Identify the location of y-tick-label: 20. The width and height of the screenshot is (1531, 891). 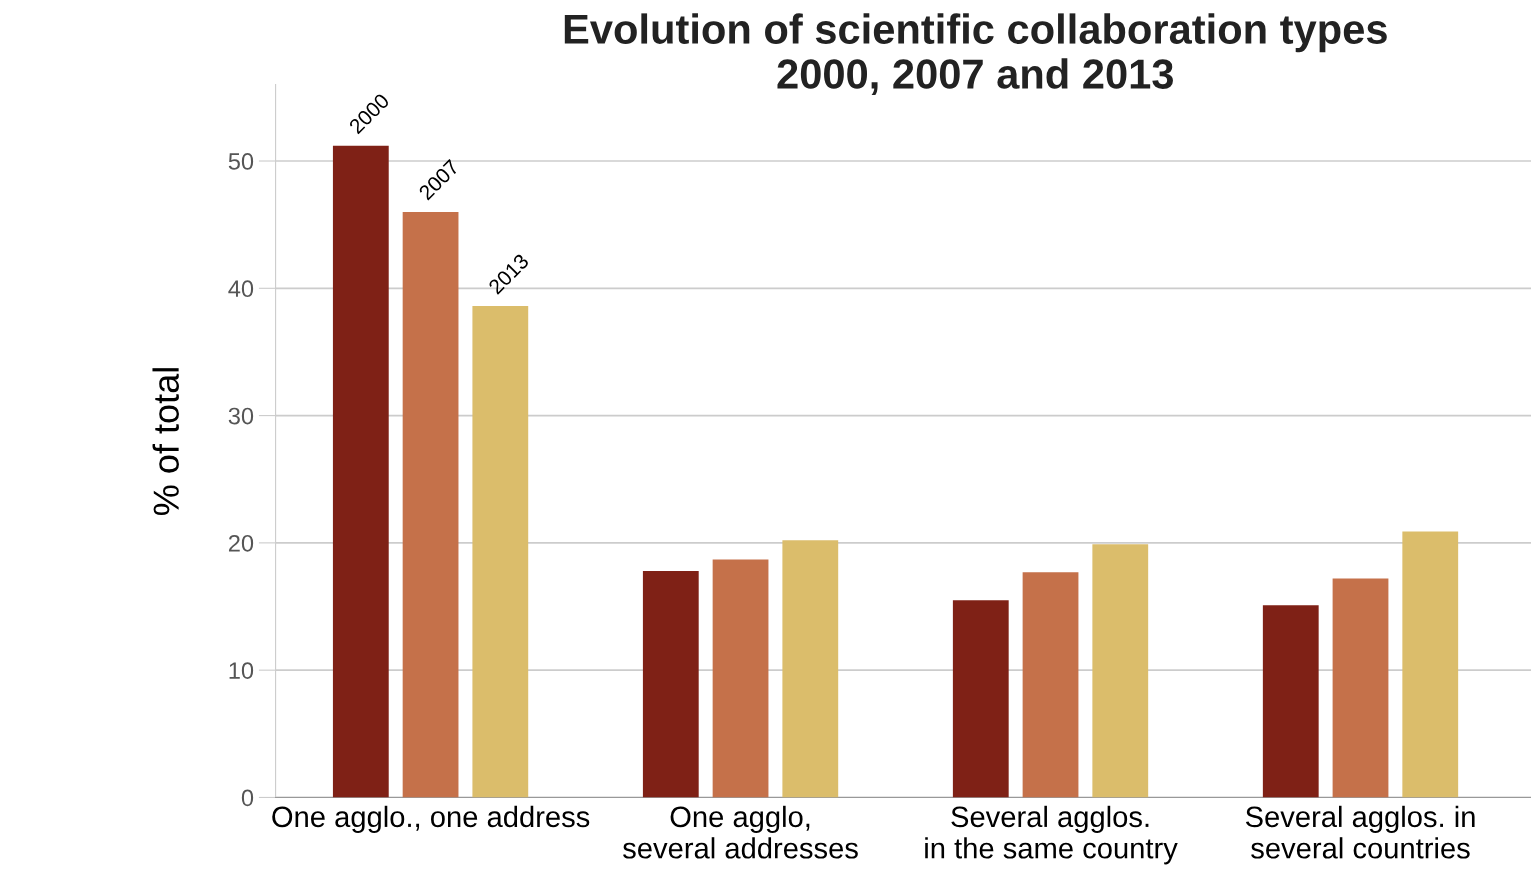
(241, 543).